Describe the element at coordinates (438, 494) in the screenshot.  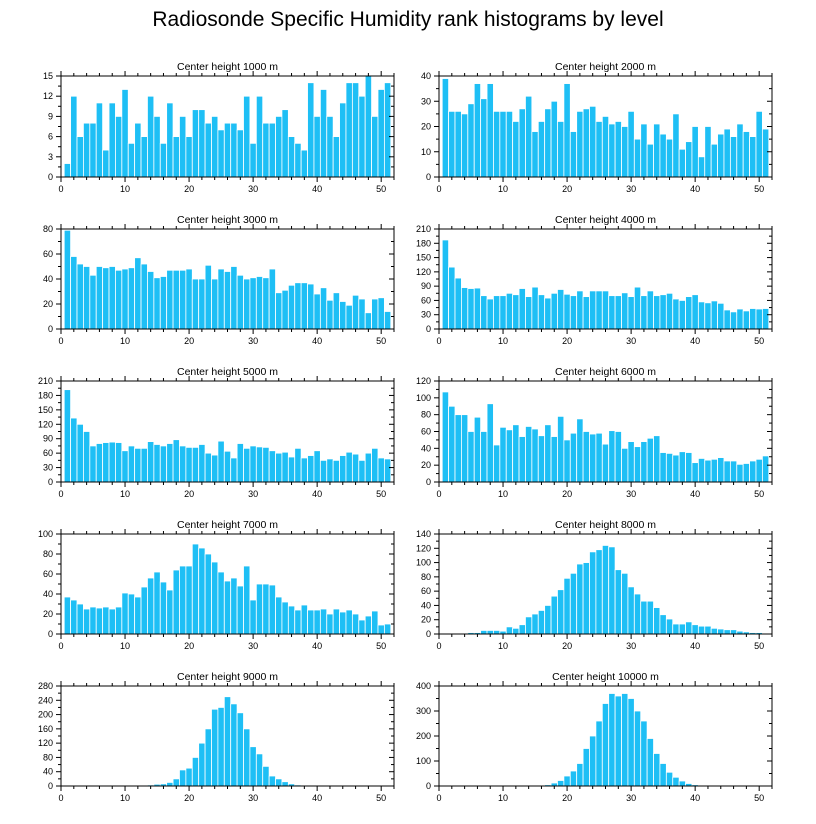
I see `x-tick-label: 0` at that location.